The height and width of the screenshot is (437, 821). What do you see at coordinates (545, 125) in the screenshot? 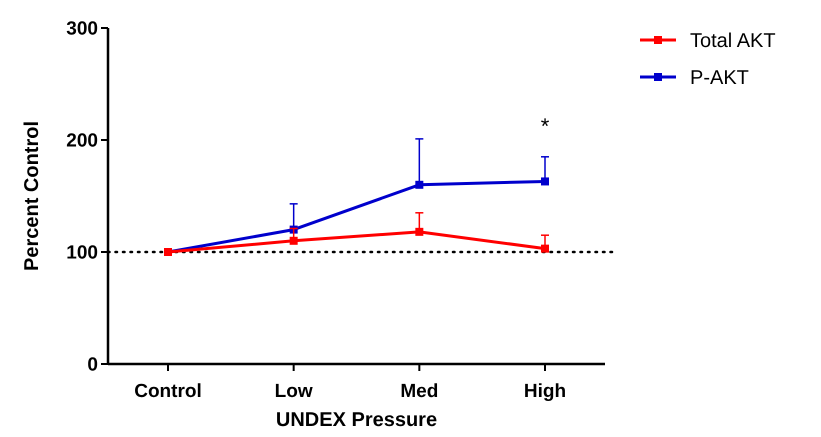
I see `annotation: *` at bounding box center [545, 125].